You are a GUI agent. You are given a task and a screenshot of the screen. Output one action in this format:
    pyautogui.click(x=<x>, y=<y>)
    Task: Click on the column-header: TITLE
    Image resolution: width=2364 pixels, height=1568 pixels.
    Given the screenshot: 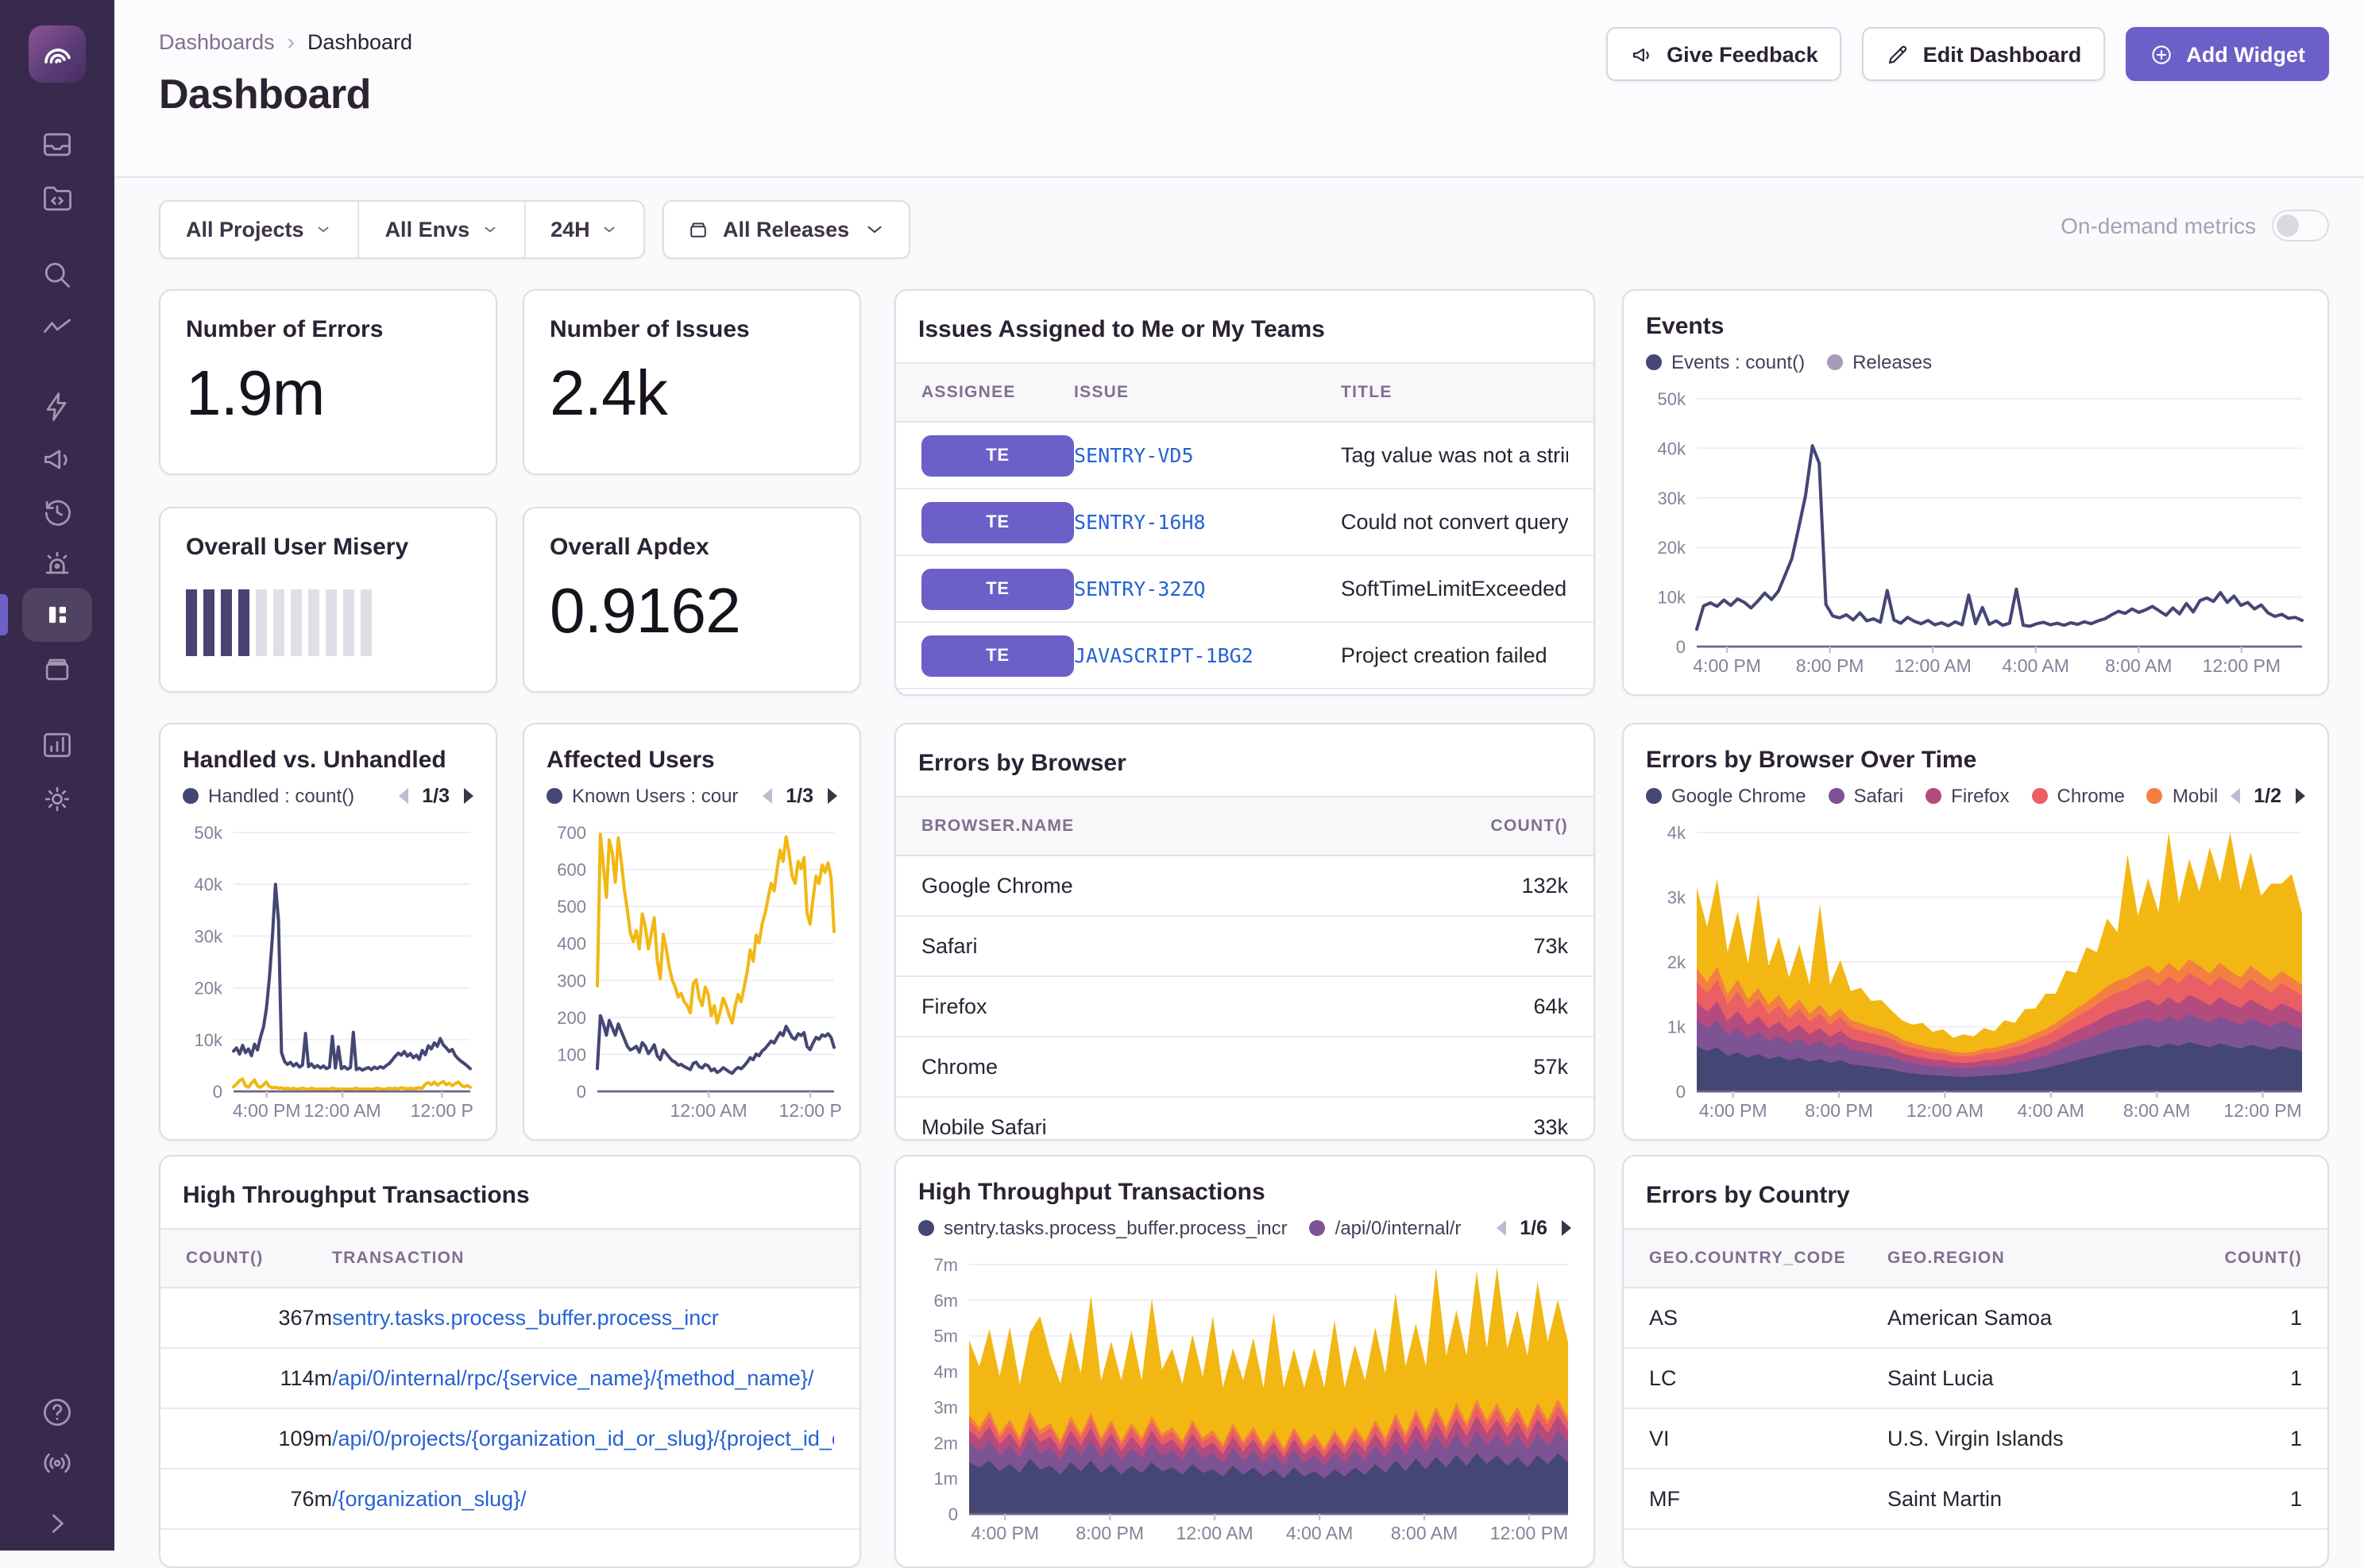 What is the action you would take?
    pyautogui.click(x=1367, y=392)
    